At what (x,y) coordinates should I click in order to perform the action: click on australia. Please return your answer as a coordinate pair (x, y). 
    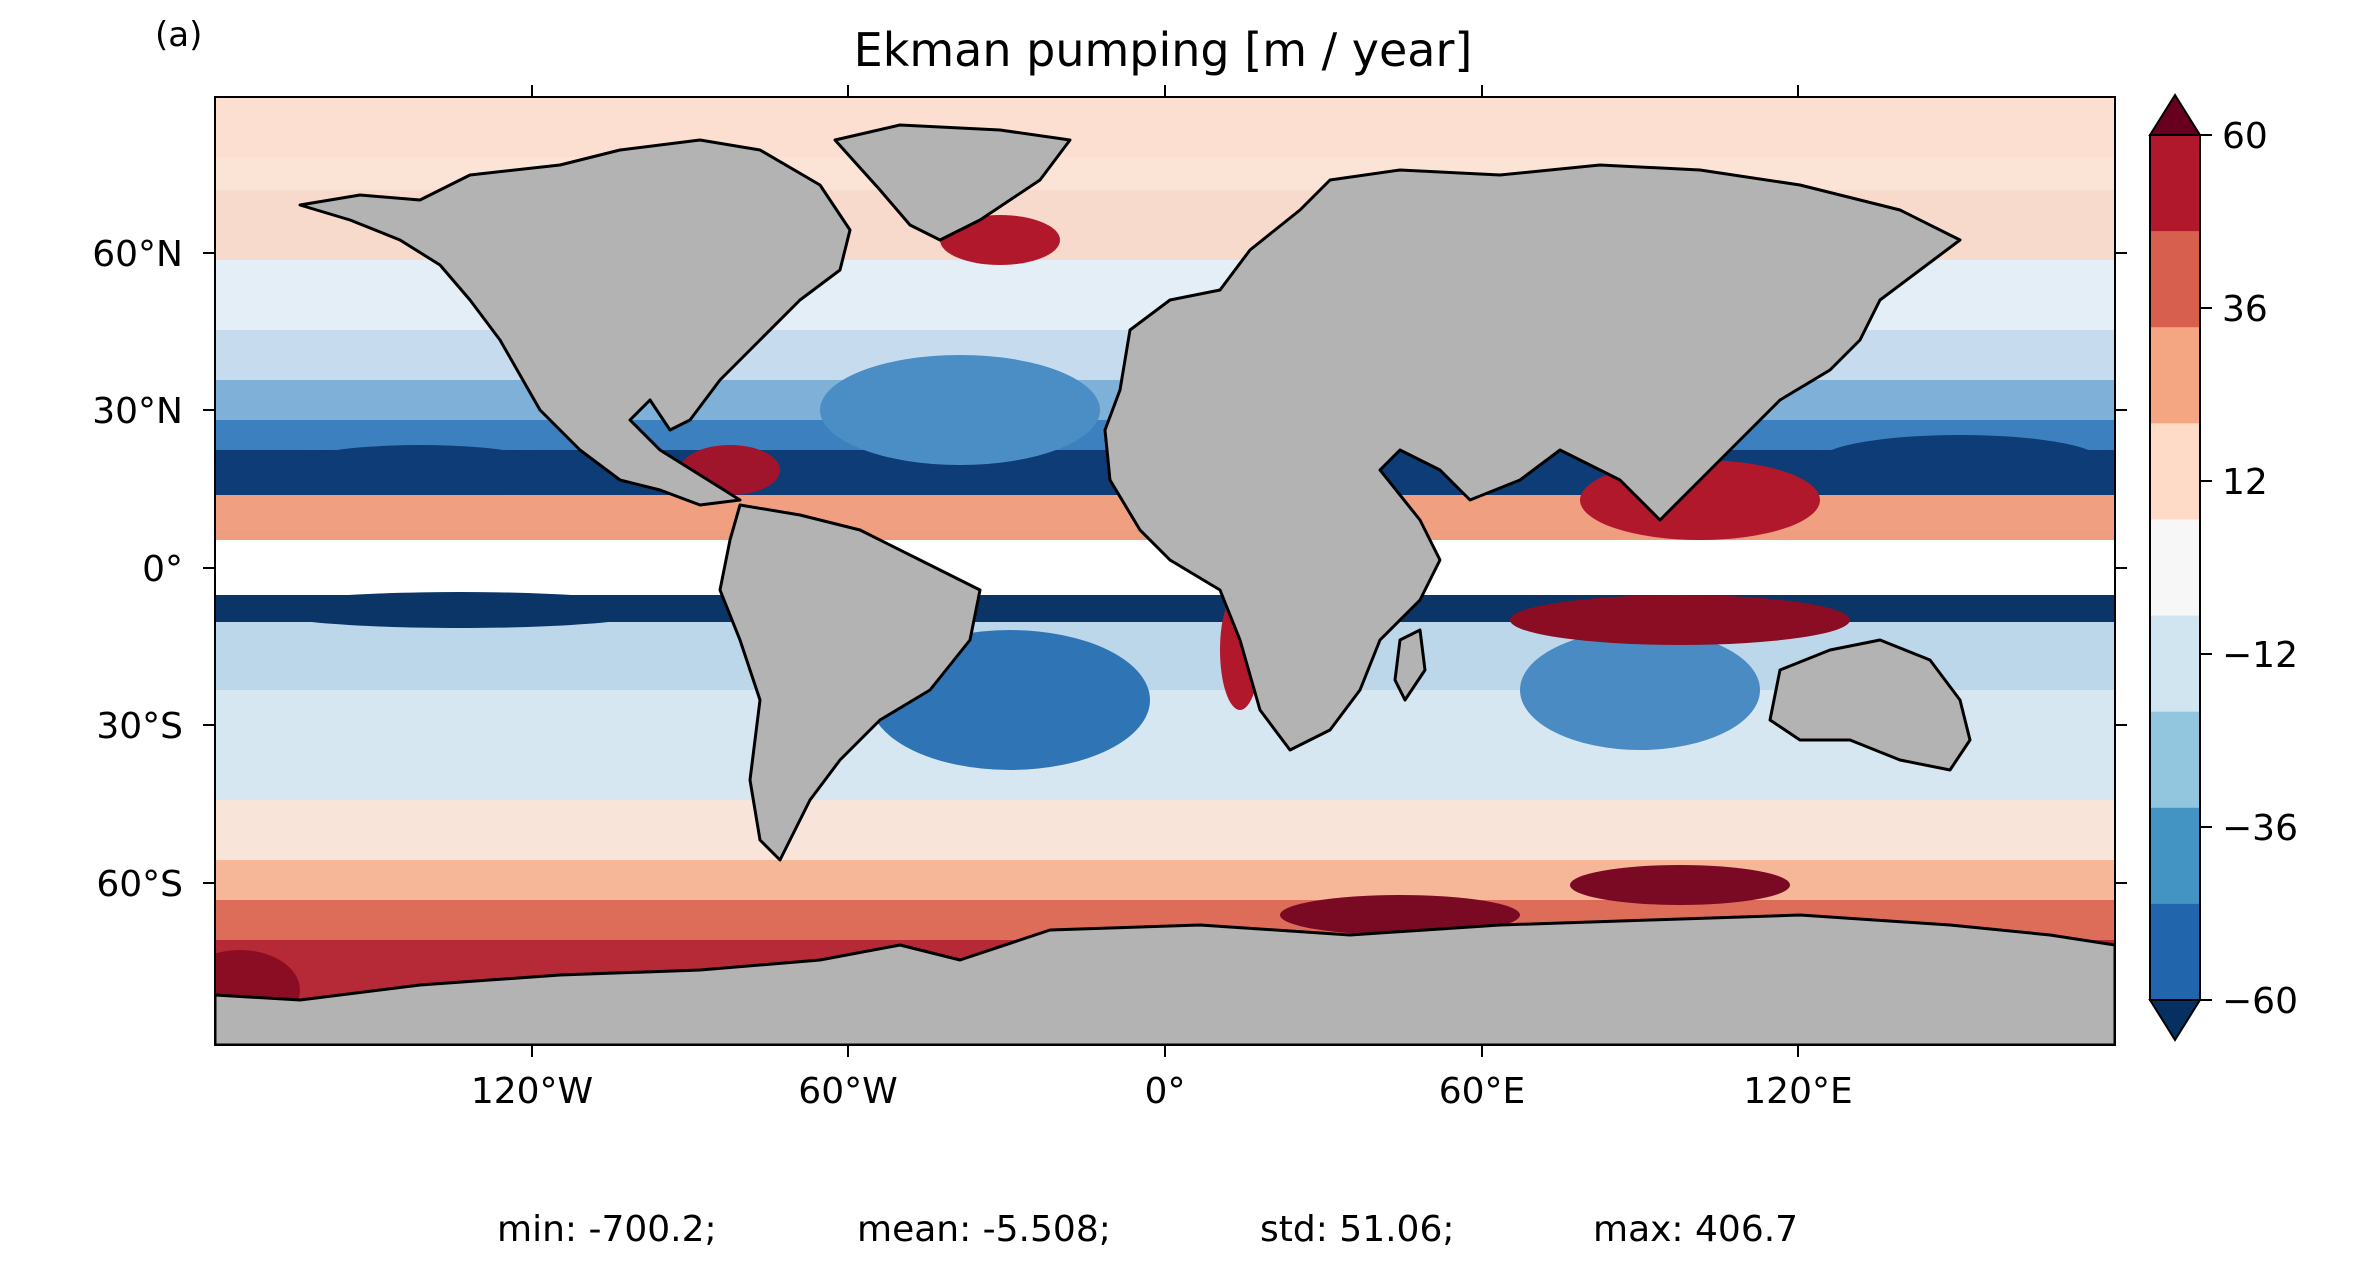
    Looking at the image, I should click on (1870, 705).